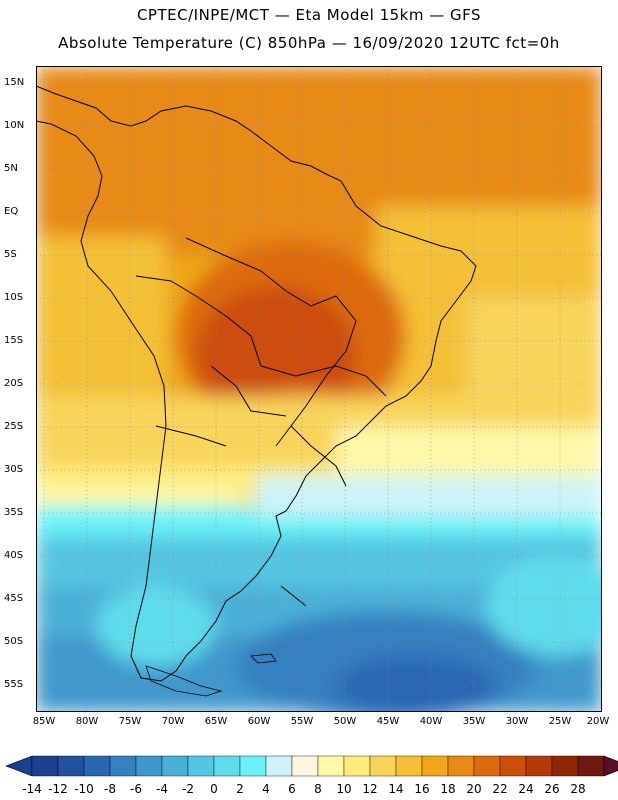  I want to click on colorbar-label: -6, so click(136, 789).